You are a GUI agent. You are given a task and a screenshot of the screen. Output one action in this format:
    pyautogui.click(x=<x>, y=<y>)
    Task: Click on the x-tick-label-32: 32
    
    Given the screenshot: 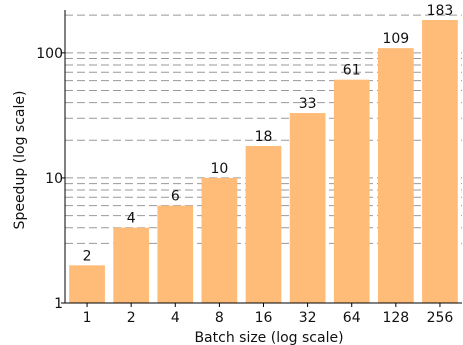 What is the action you would take?
    pyautogui.click(x=308, y=318)
    